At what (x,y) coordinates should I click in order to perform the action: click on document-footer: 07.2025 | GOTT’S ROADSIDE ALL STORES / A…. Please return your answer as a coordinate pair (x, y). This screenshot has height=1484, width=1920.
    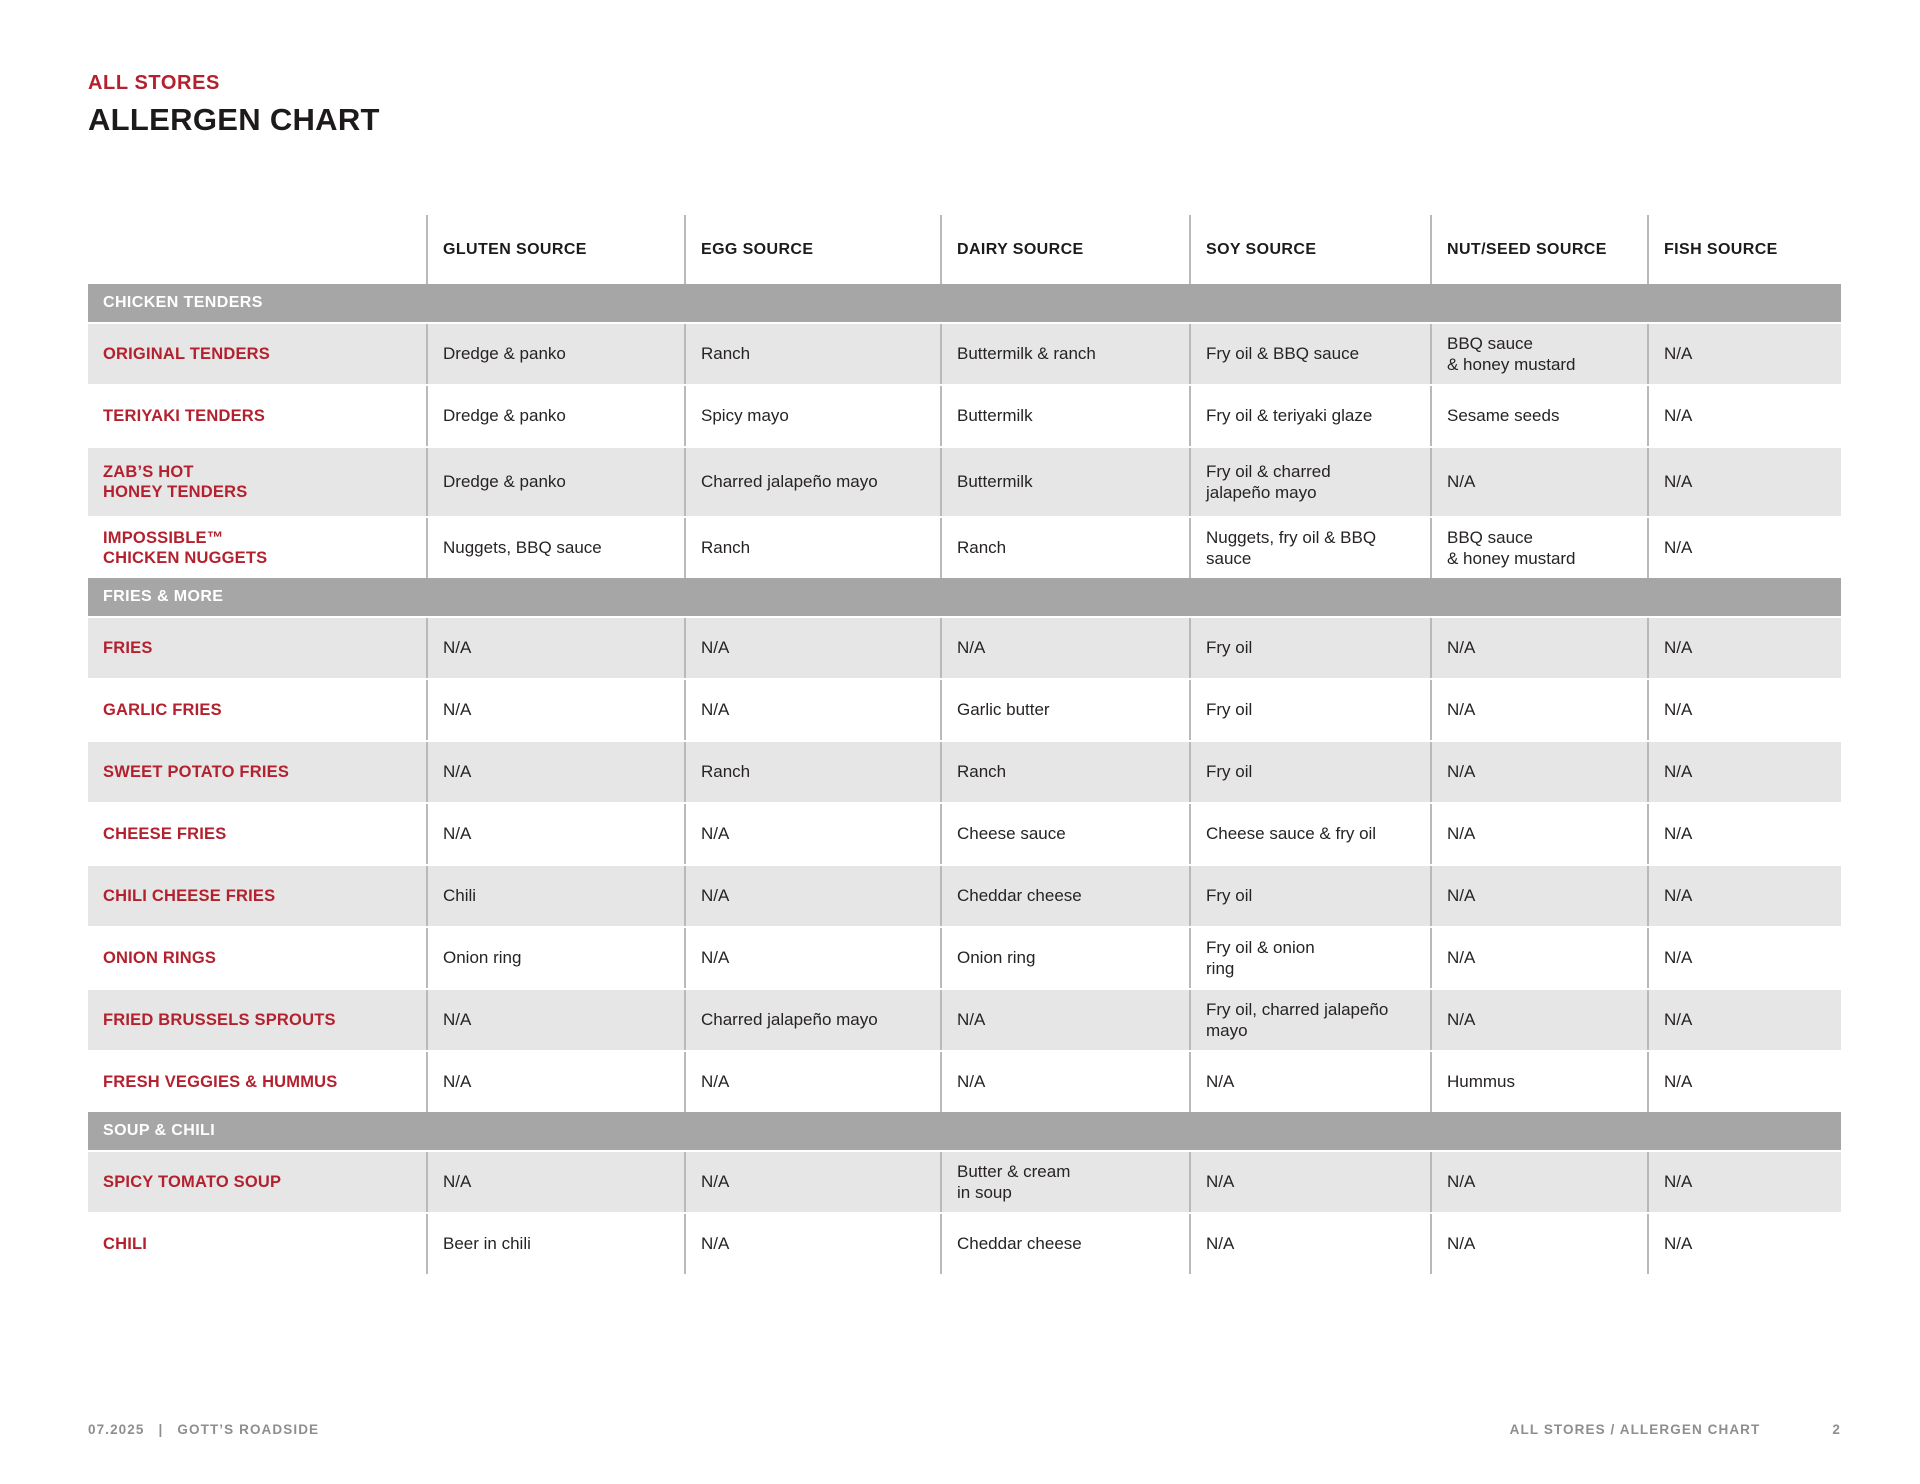
    Looking at the image, I should click on (964, 1429).